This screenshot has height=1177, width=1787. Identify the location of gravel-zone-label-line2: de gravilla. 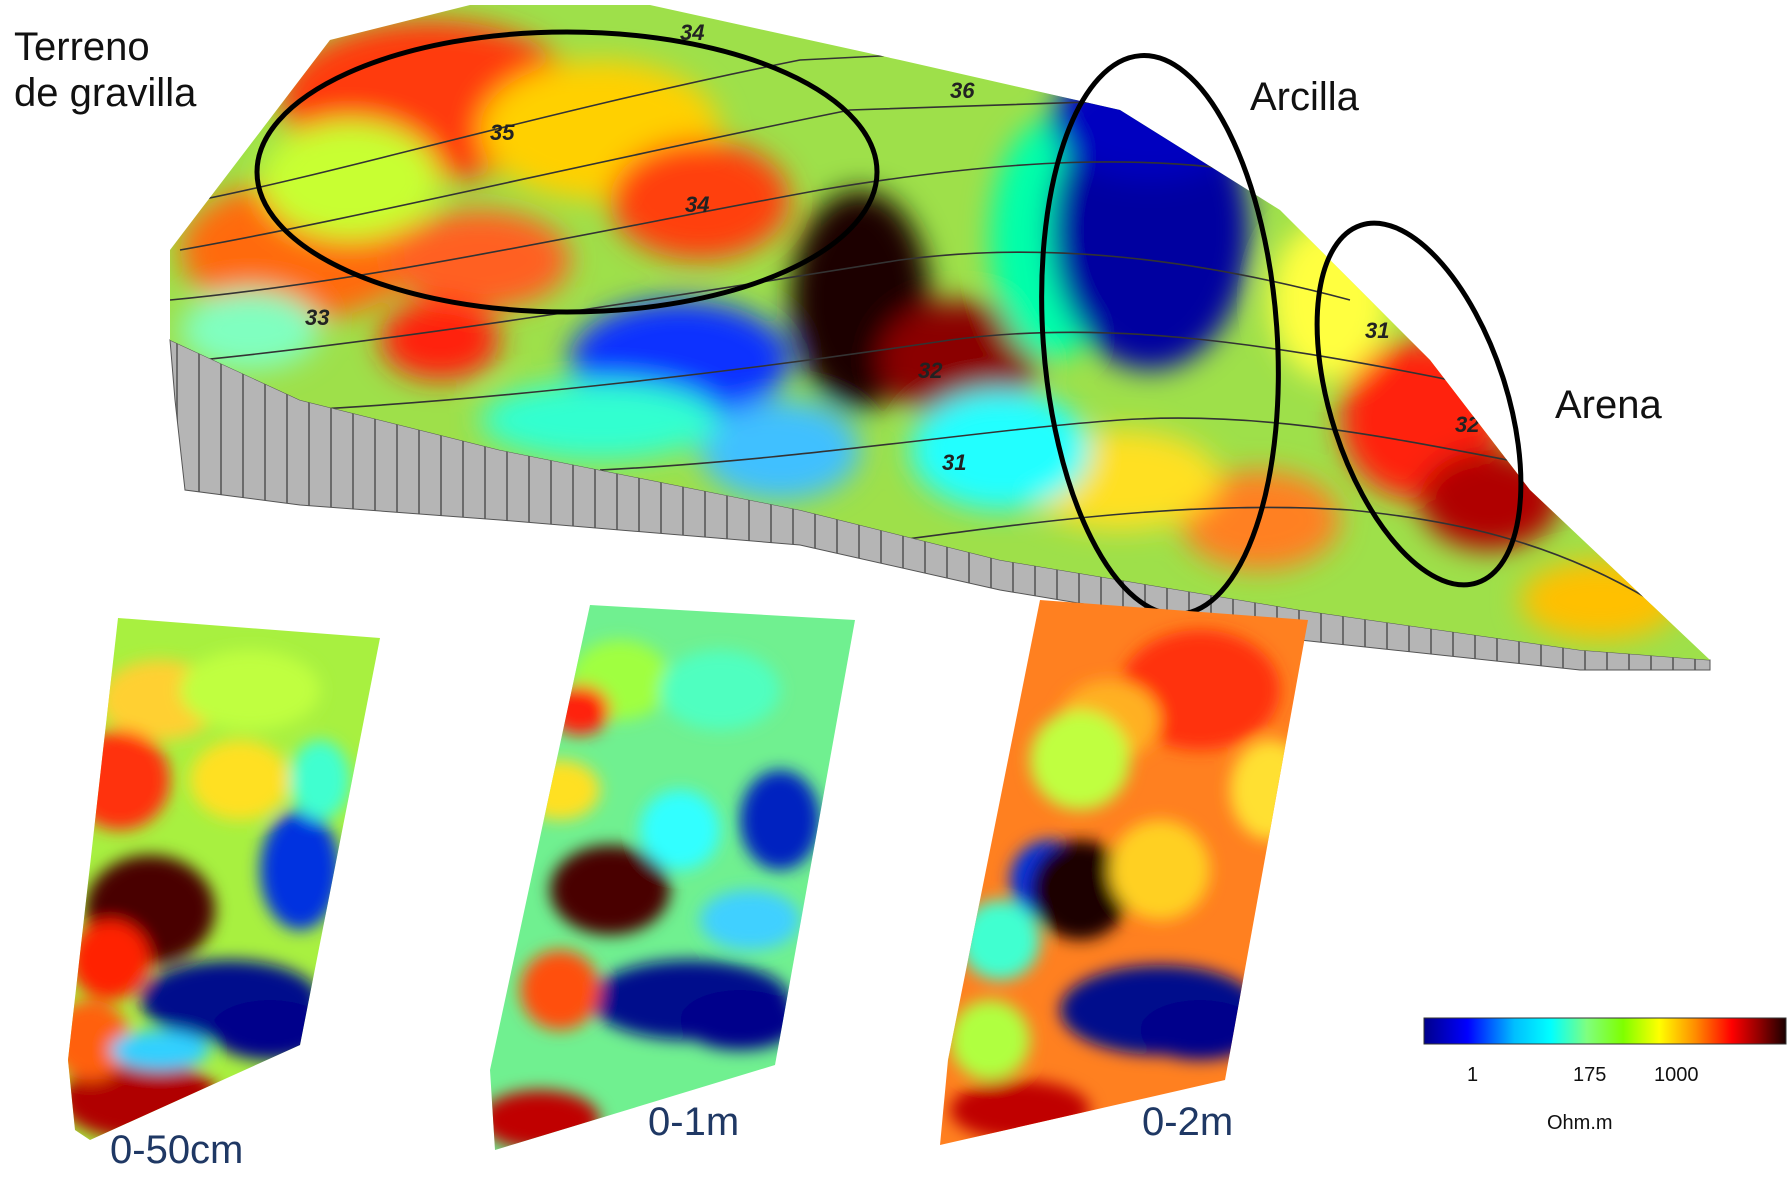
(105, 93).